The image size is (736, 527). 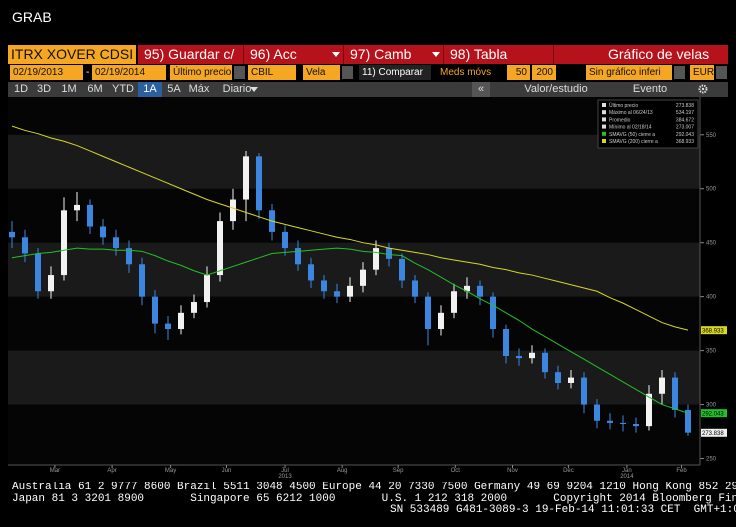 What do you see at coordinates (272, 72) in the screenshot?
I see `source-field: CBIL` at bounding box center [272, 72].